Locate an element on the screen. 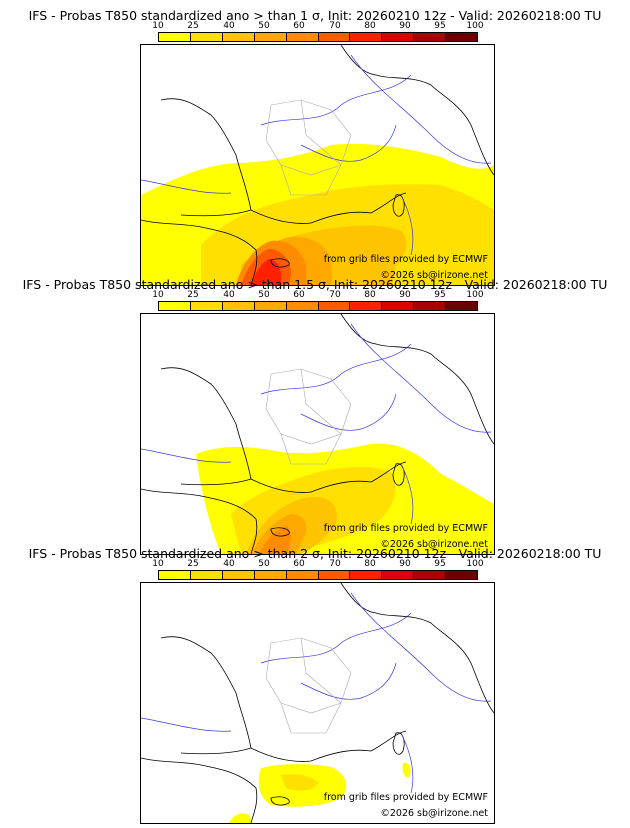 The height and width of the screenshot is (828, 630). data-credit: from grib files provided by ECMWF is located at coordinates (405, 259).